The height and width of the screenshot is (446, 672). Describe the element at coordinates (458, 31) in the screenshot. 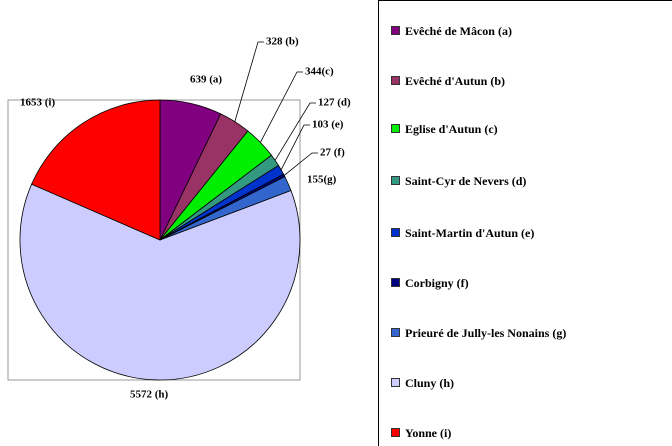

I see `legend-label: Evêché de Mâcon (a)` at that location.